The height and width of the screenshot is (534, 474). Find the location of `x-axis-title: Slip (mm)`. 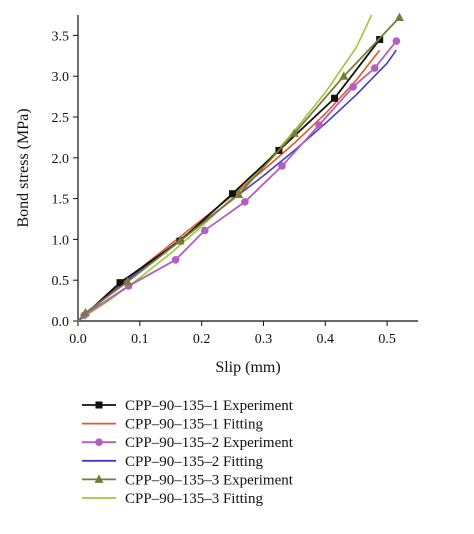

x-axis-title: Slip (mm) is located at coordinates (247, 367).